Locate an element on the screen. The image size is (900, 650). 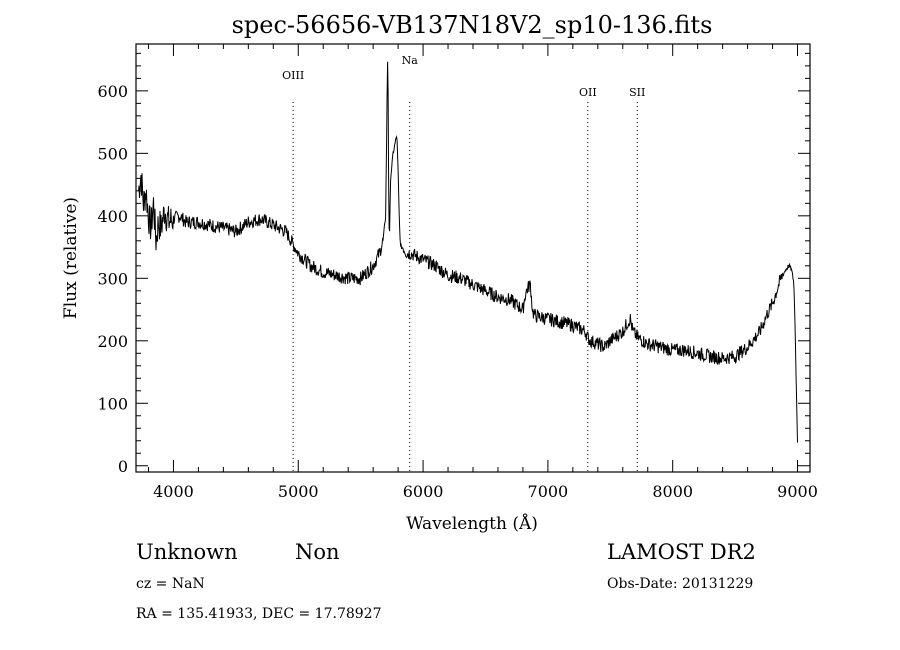
y-tick-label: 0 is located at coordinates (123, 466).